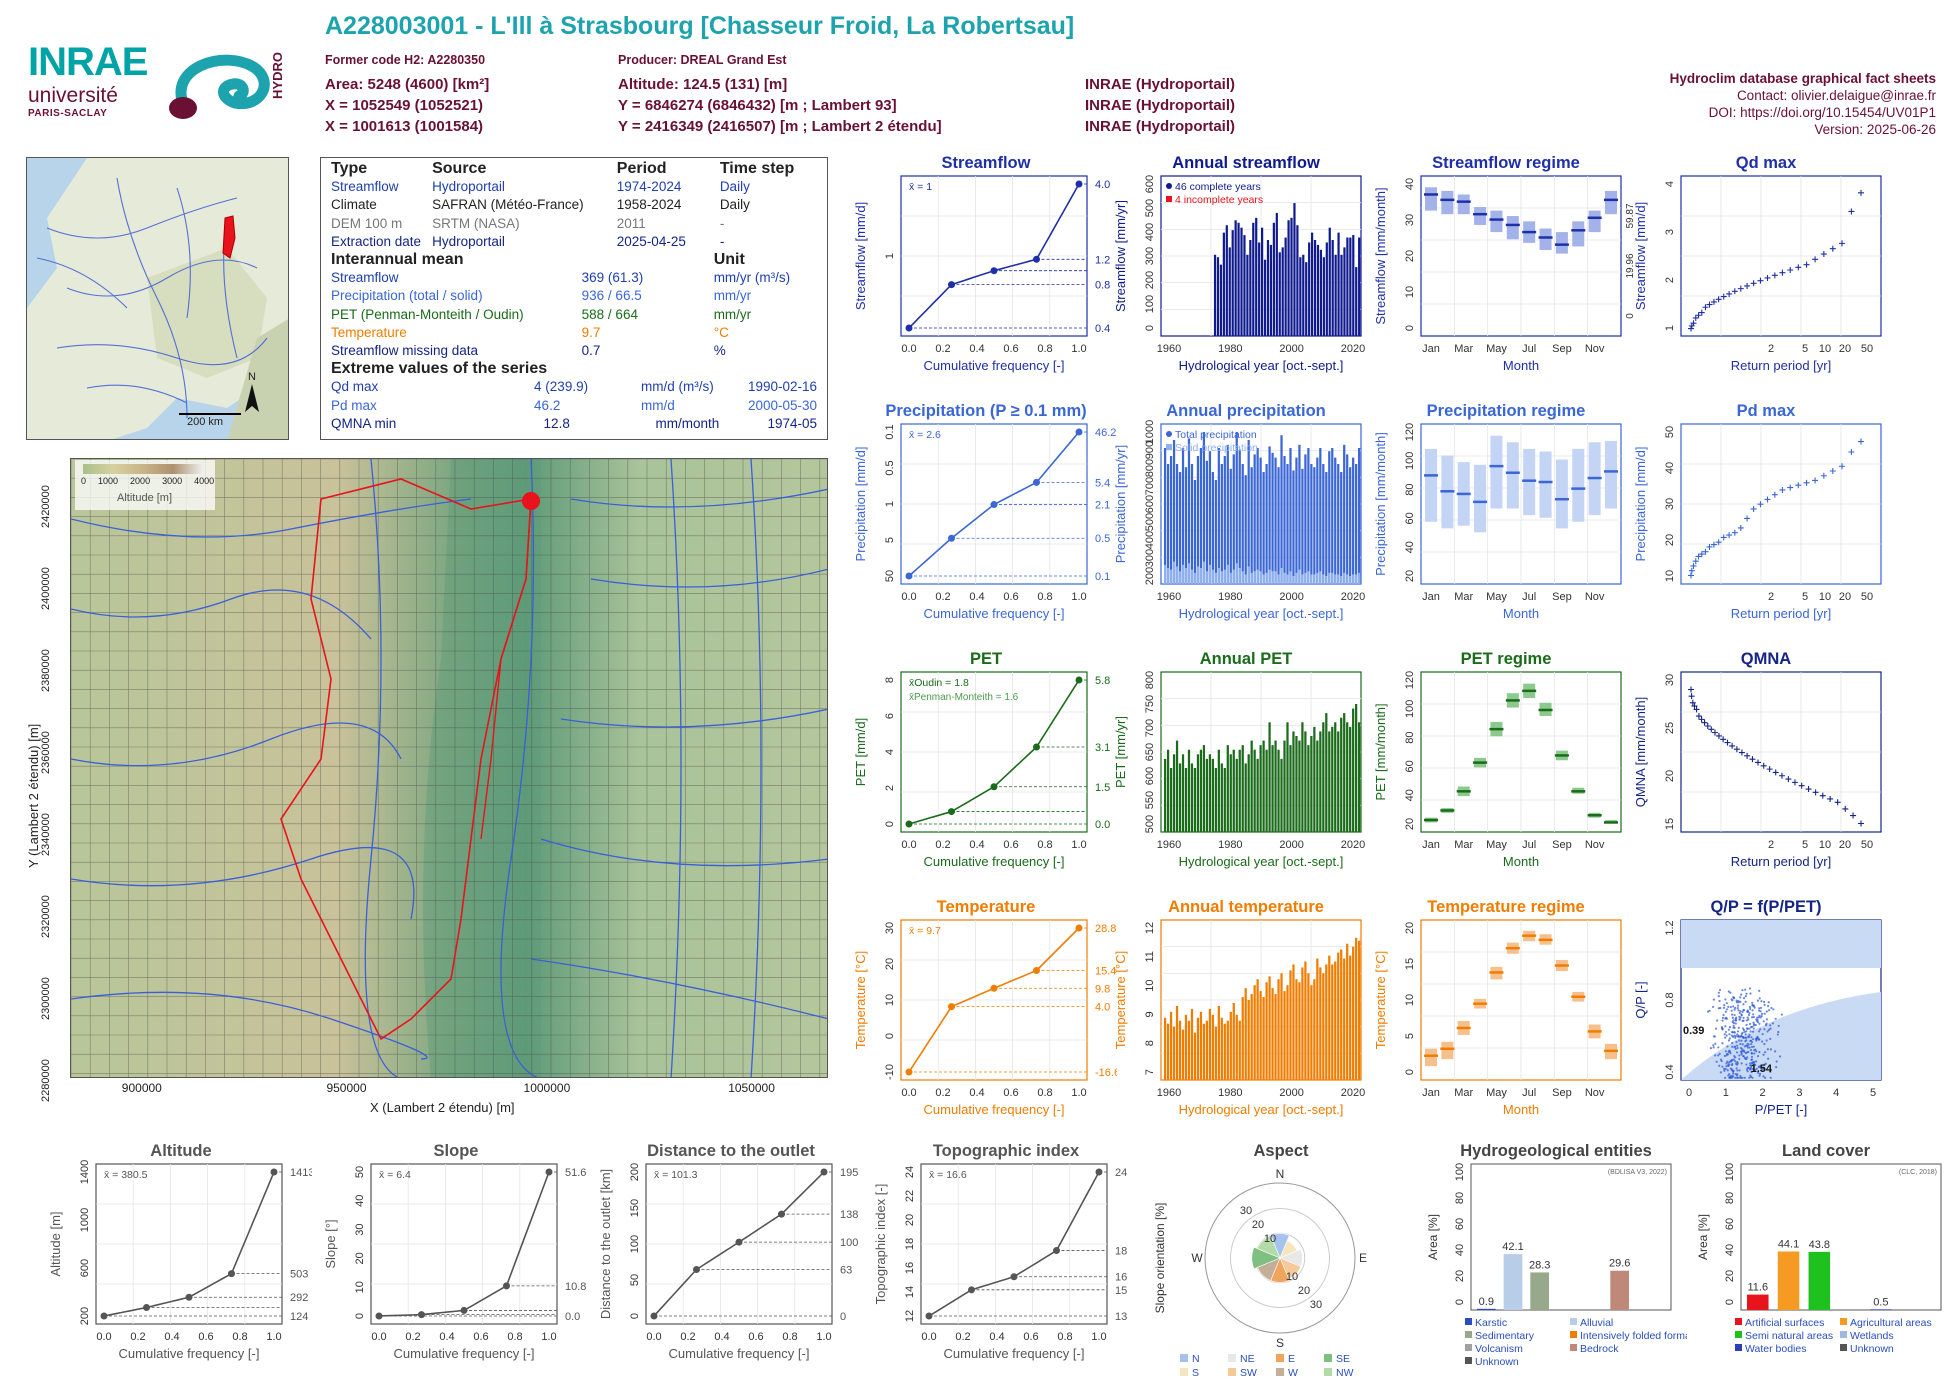 The height and width of the screenshot is (1388, 1960). What do you see at coordinates (46, 670) in the screenshot?
I see `map-ytick: 2380000` at bounding box center [46, 670].